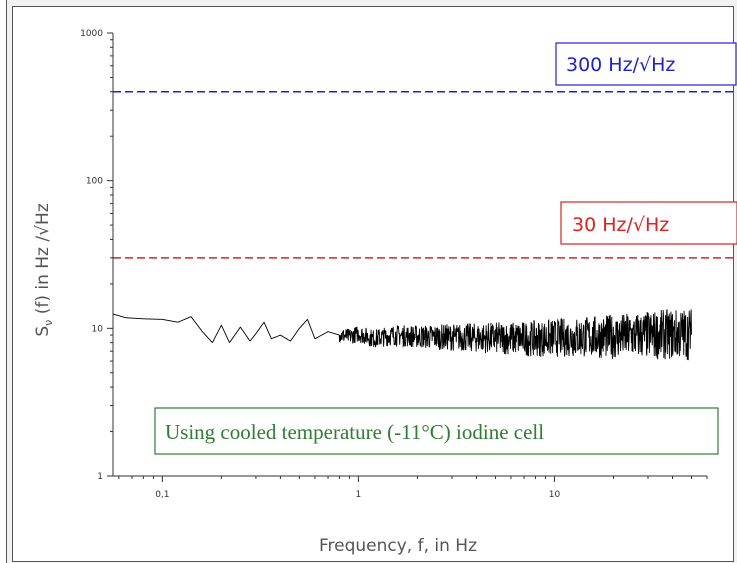 This screenshot has width=737, height=563. What do you see at coordinates (398, 546) in the screenshot?
I see `x-axis-title: Frequency, f, in Hz` at bounding box center [398, 546].